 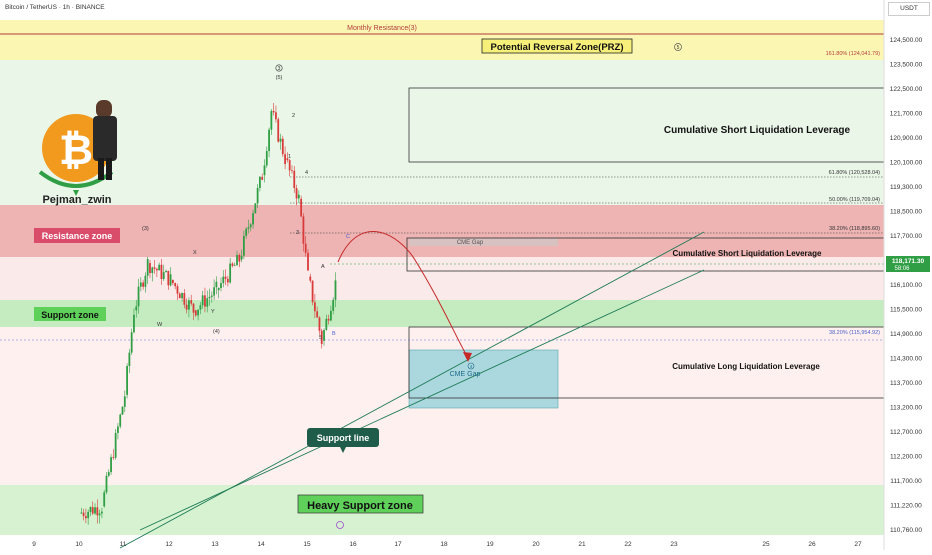 I want to click on time-tick-label: 14, so click(x=261, y=544).